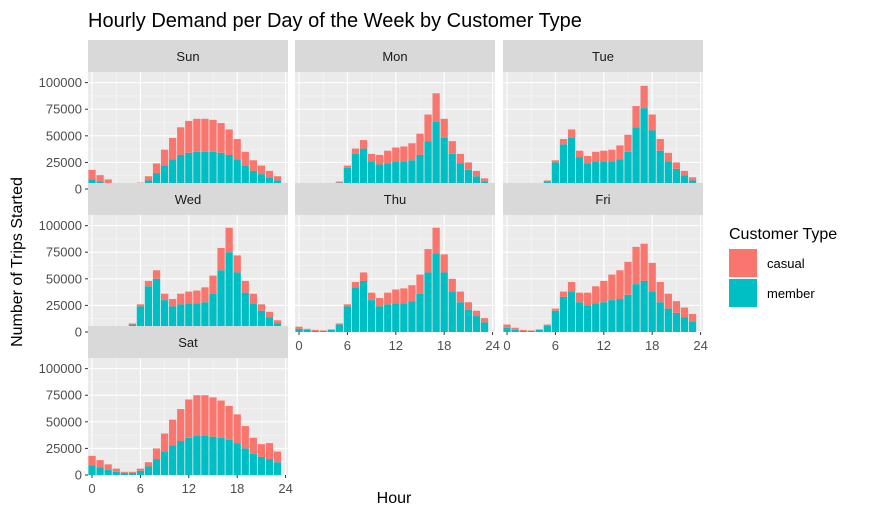 Image resolution: width=871 pixels, height=516 pixels. Describe the element at coordinates (156, 305) in the screenshot. I see `bar-member-wed-h8` at that location.